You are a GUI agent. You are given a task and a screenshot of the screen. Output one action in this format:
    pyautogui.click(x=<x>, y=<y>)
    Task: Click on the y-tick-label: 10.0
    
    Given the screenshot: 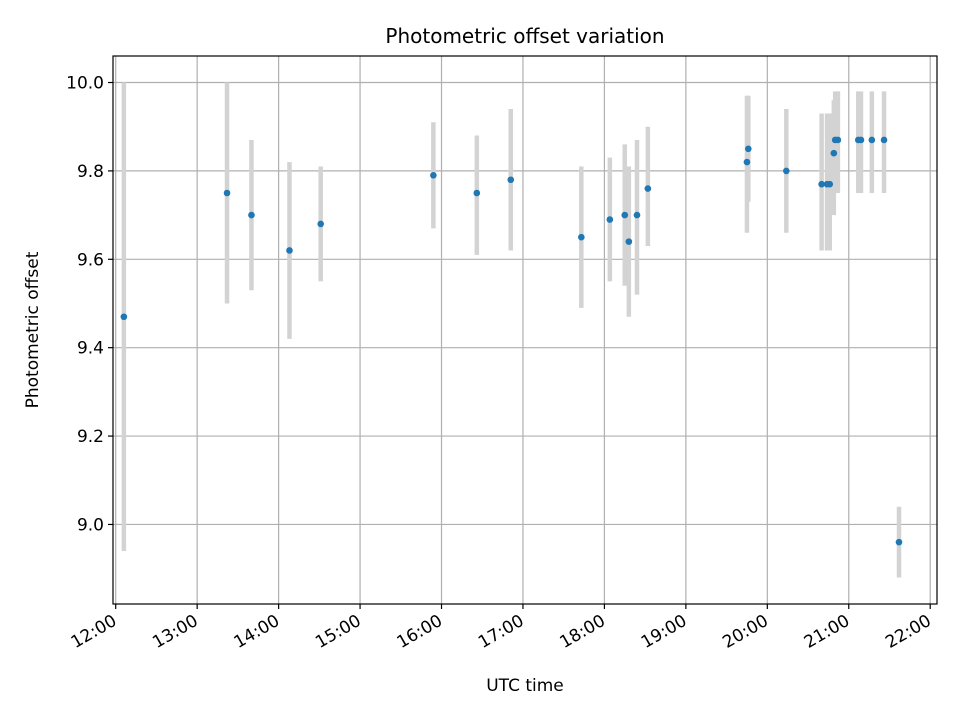 What is the action you would take?
    pyautogui.click(x=85, y=84)
    